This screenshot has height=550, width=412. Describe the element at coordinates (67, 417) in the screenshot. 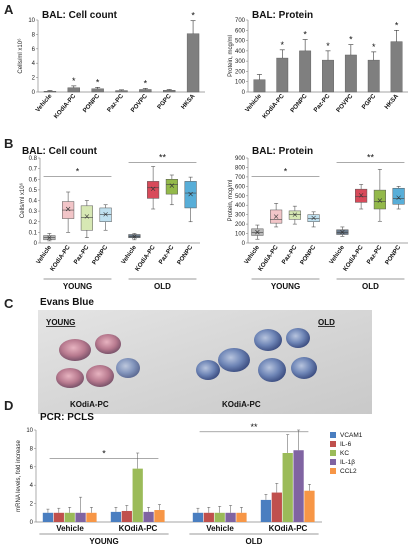

I see `panel-d-title: PCR: PCLS` at that location.